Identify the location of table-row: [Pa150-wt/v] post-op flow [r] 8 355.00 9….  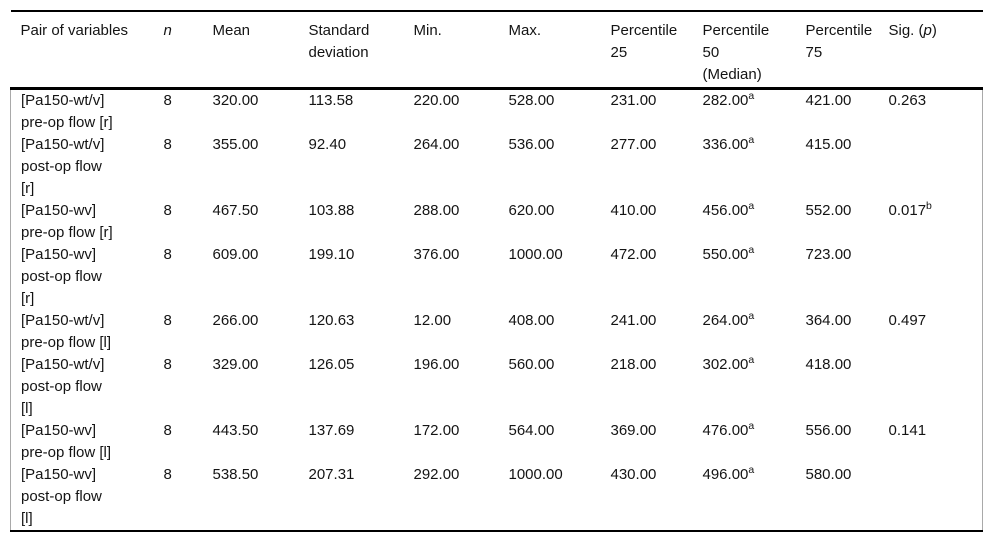
(496, 167).